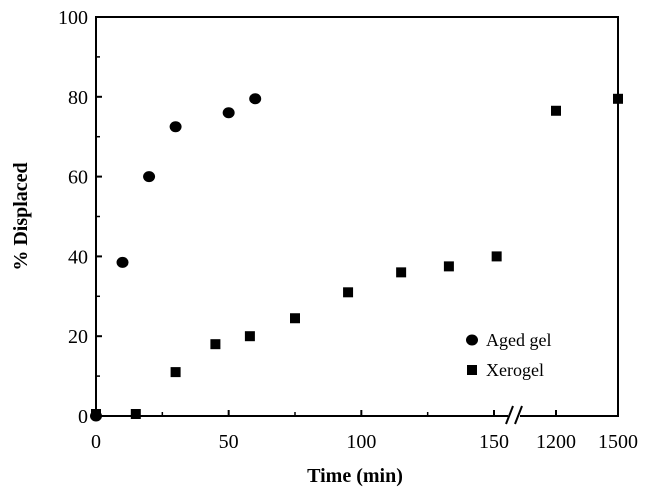  What do you see at coordinates (515, 370) in the screenshot?
I see `legend-xerogel-label: Xerogel` at bounding box center [515, 370].